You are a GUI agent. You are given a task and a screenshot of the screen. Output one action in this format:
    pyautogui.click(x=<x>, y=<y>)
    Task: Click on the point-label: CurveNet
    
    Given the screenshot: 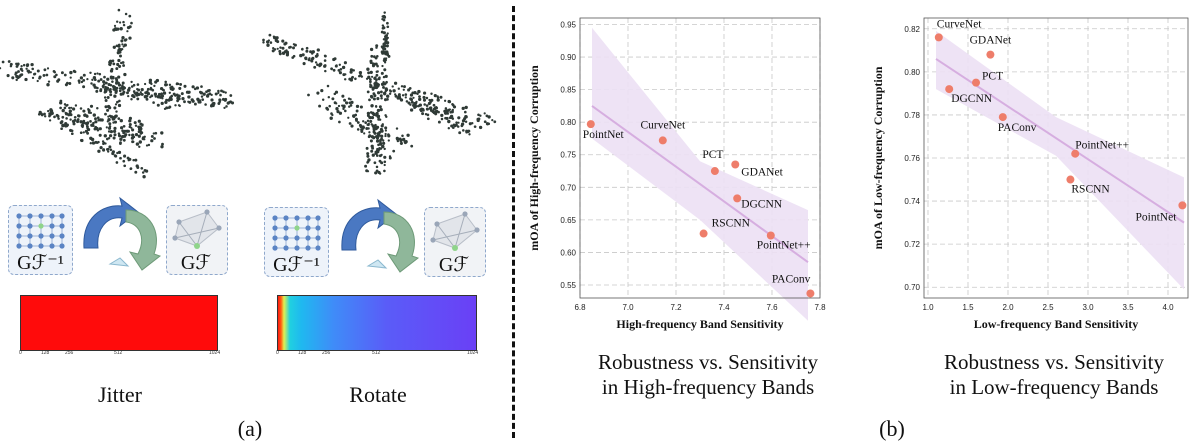 What is the action you would take?
    pyautogui.click(x=663, y=125)
    